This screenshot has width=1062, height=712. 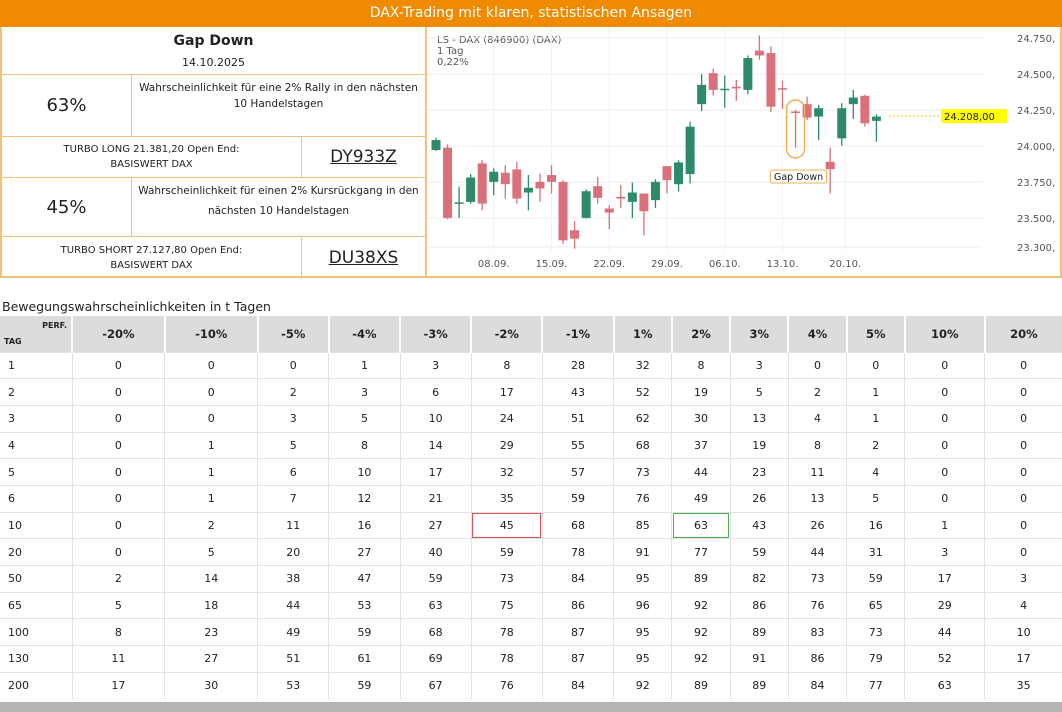 I want to click on x-tick-label: 15.09., so click(x=552, y=264).